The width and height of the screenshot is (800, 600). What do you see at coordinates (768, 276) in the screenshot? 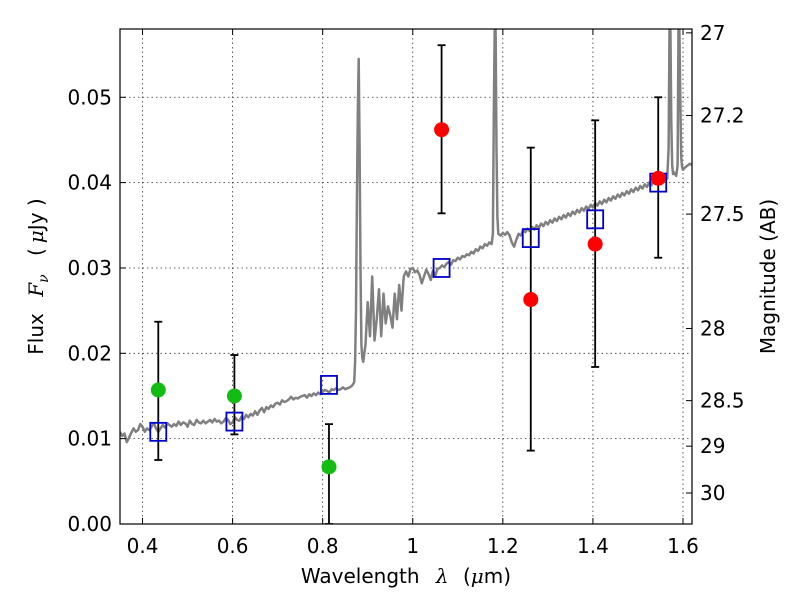
I see `right-axis-title: Magnitude (AB)` at bounding box center [768, 276].